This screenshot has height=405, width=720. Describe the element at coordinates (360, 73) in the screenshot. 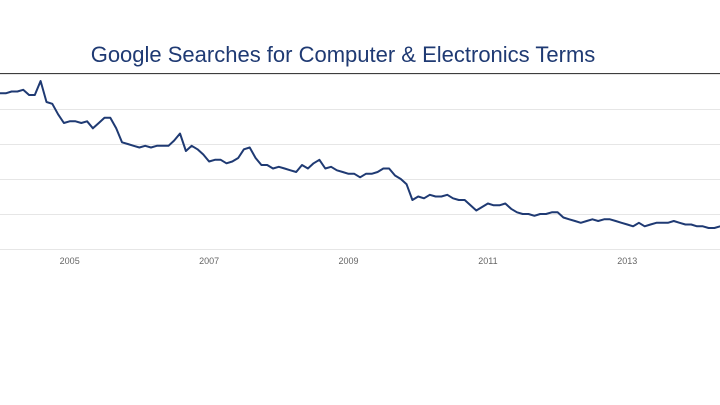

I see `title-divider` at that location.